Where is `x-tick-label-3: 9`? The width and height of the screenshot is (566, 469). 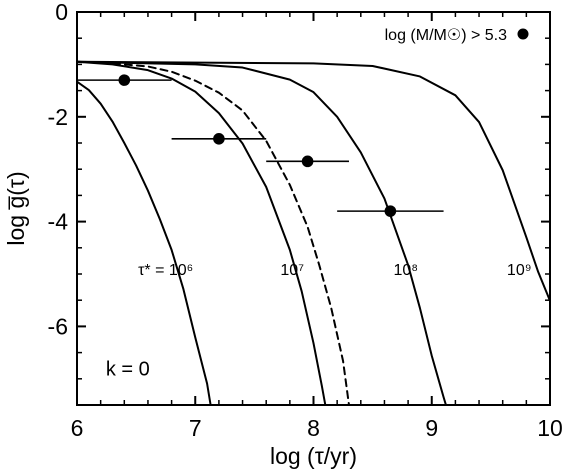 x-tick-label-3: 9 is located at coordinates (431, 428).